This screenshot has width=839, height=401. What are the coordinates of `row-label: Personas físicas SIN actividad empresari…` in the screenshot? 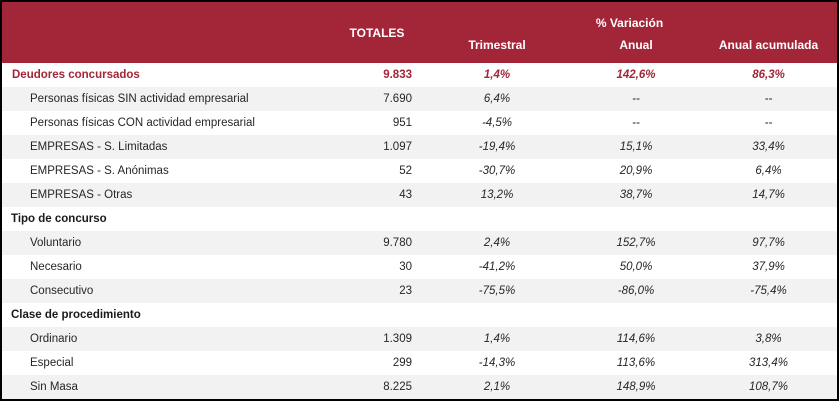 It's located at (139, 99).